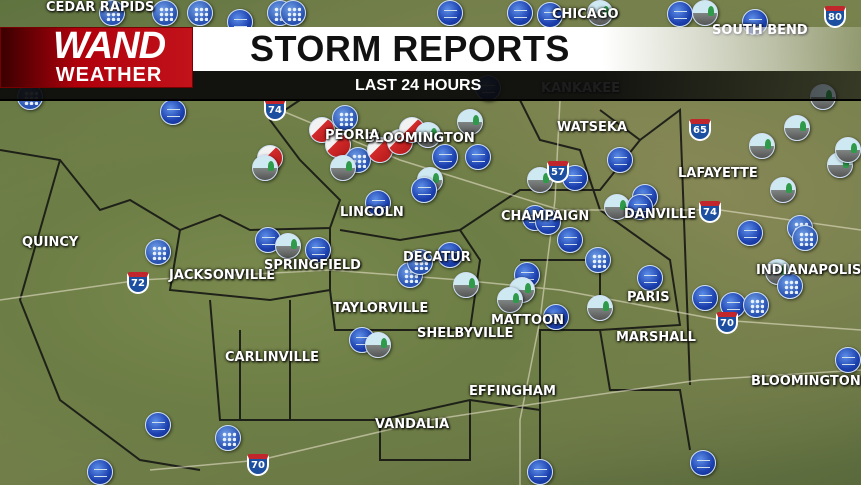  Describe the element at coordinates (50, 242) in the screenshot. I see `city-label: QUINCY` at that location.